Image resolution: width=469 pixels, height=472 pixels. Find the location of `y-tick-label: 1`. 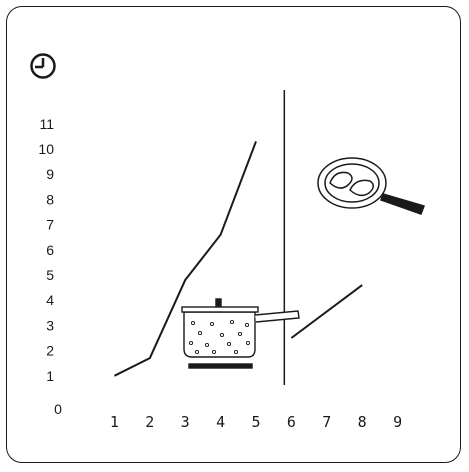

y-tick-label: 1 is located at coordinates (50, 376).